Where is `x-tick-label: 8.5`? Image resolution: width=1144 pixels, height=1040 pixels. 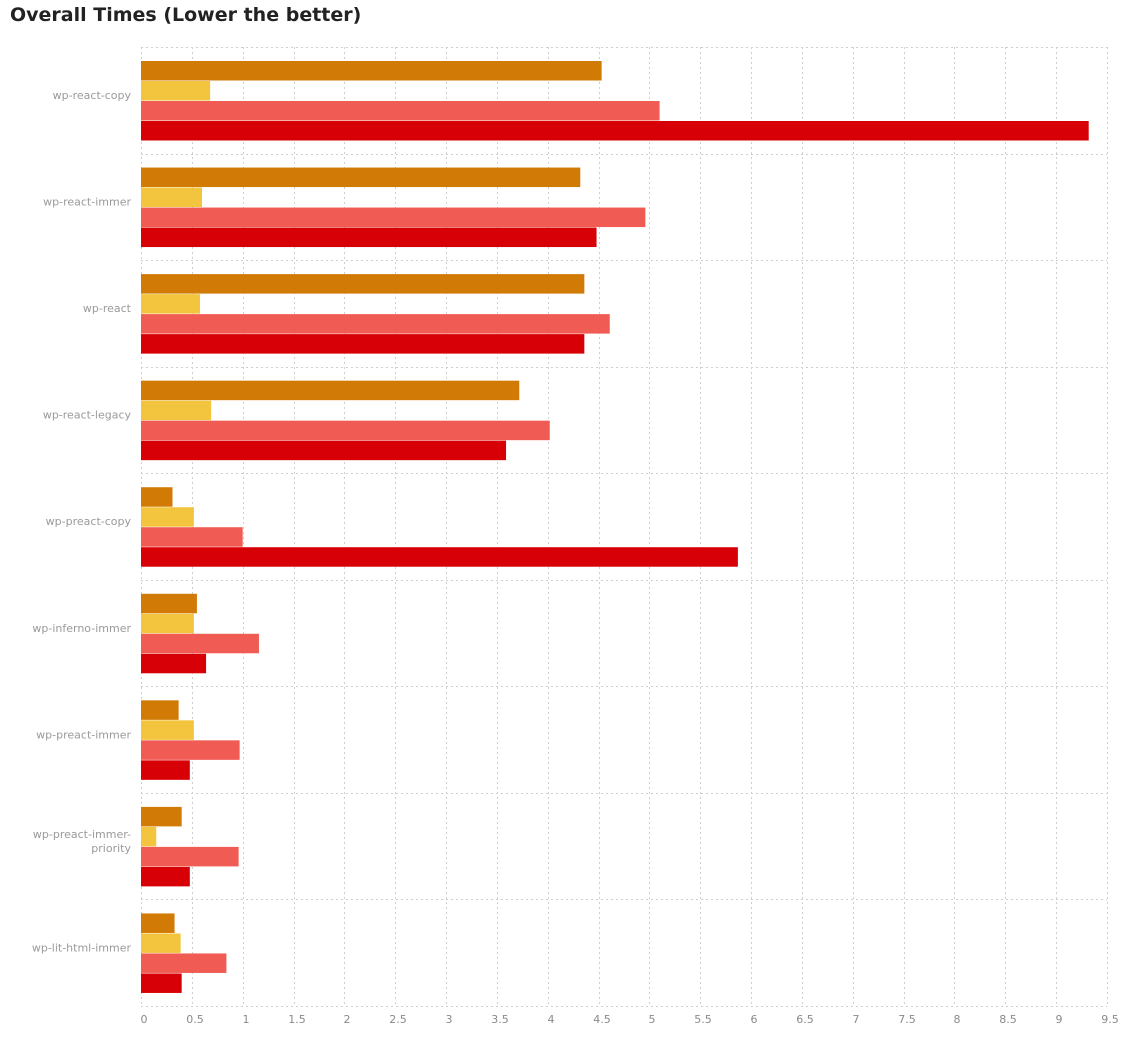
x-tick-label: 8.5 is located at coordinates (1008, 1019).